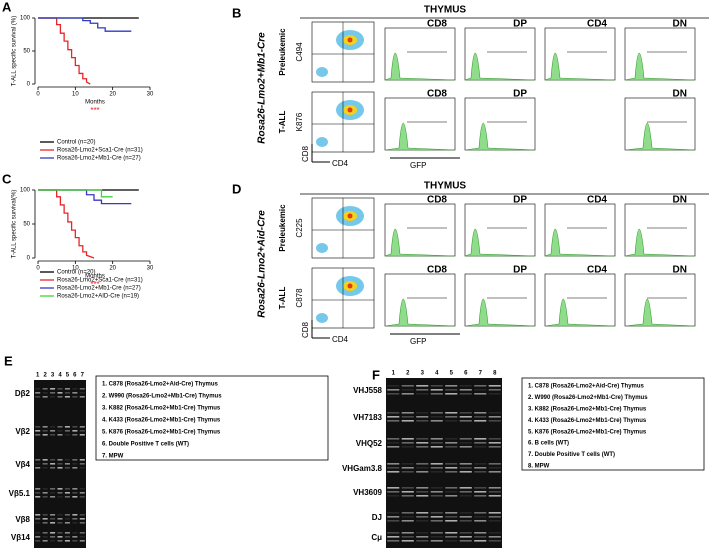 The width and height of the screenshot is (709, 550). Describe the element at coordinates (350, 110) in the screenshot. I see `dot-core` at that location.